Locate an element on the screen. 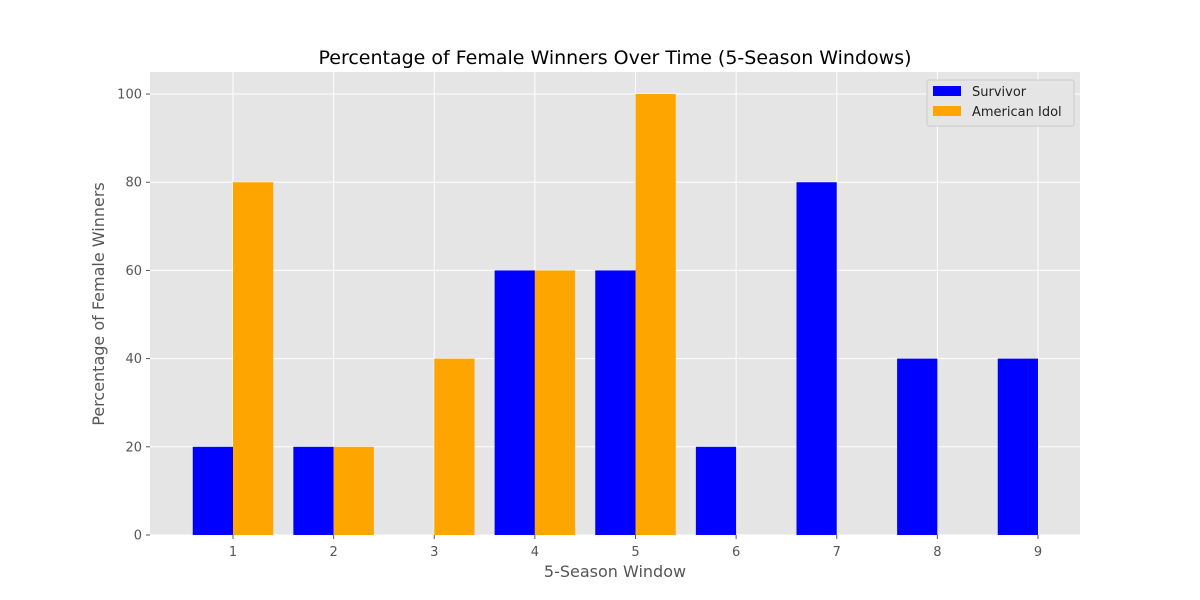 Image resolution: width=1200 pixels, height=600 pixels. x-tick-label: 6 is located at coordinates (736, 552).